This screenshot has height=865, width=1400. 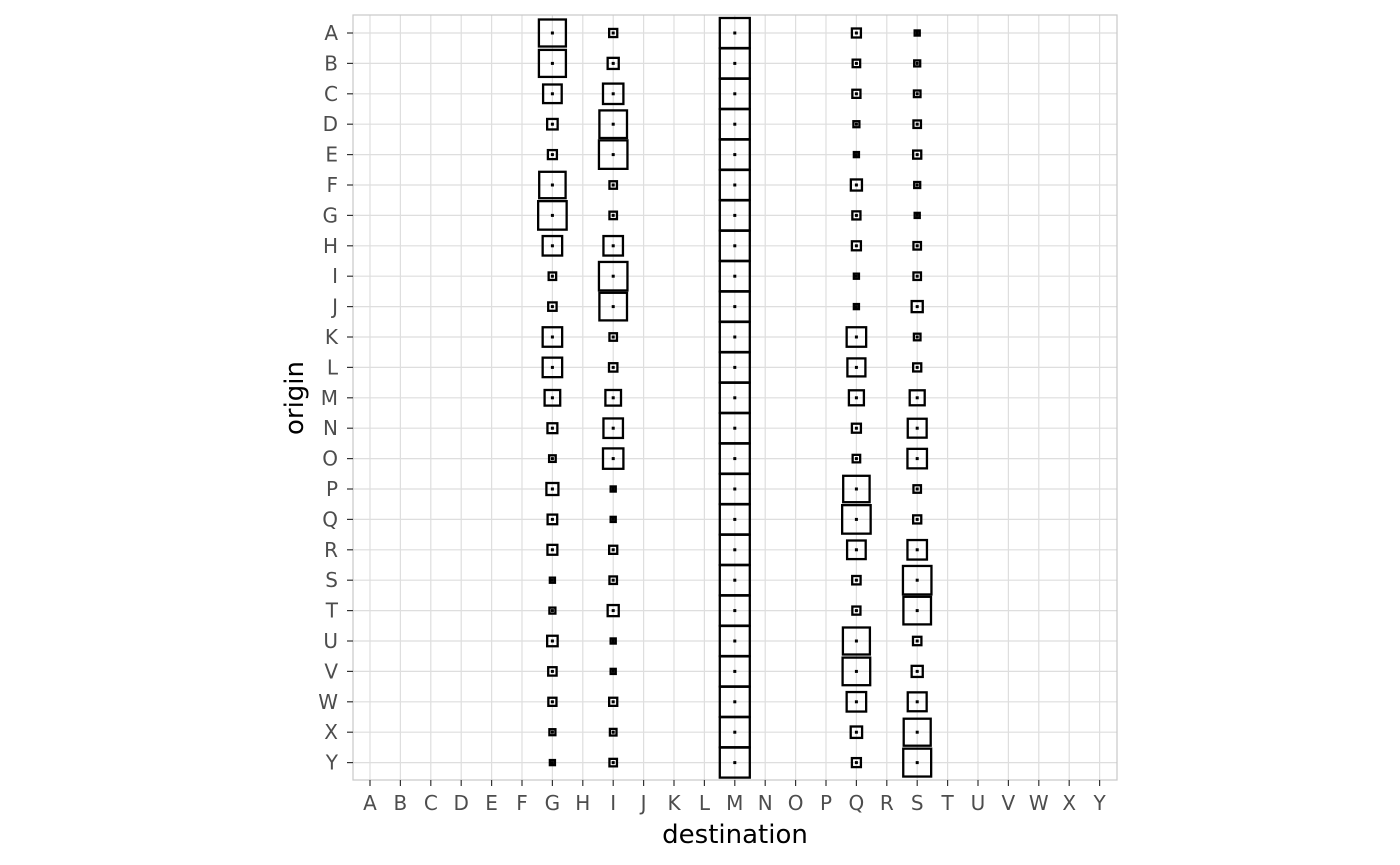 What do you see at coordinates (1099, 803) in the screenshot?
I see `x-tick-label: Y` at bounding box center [1099, 803].